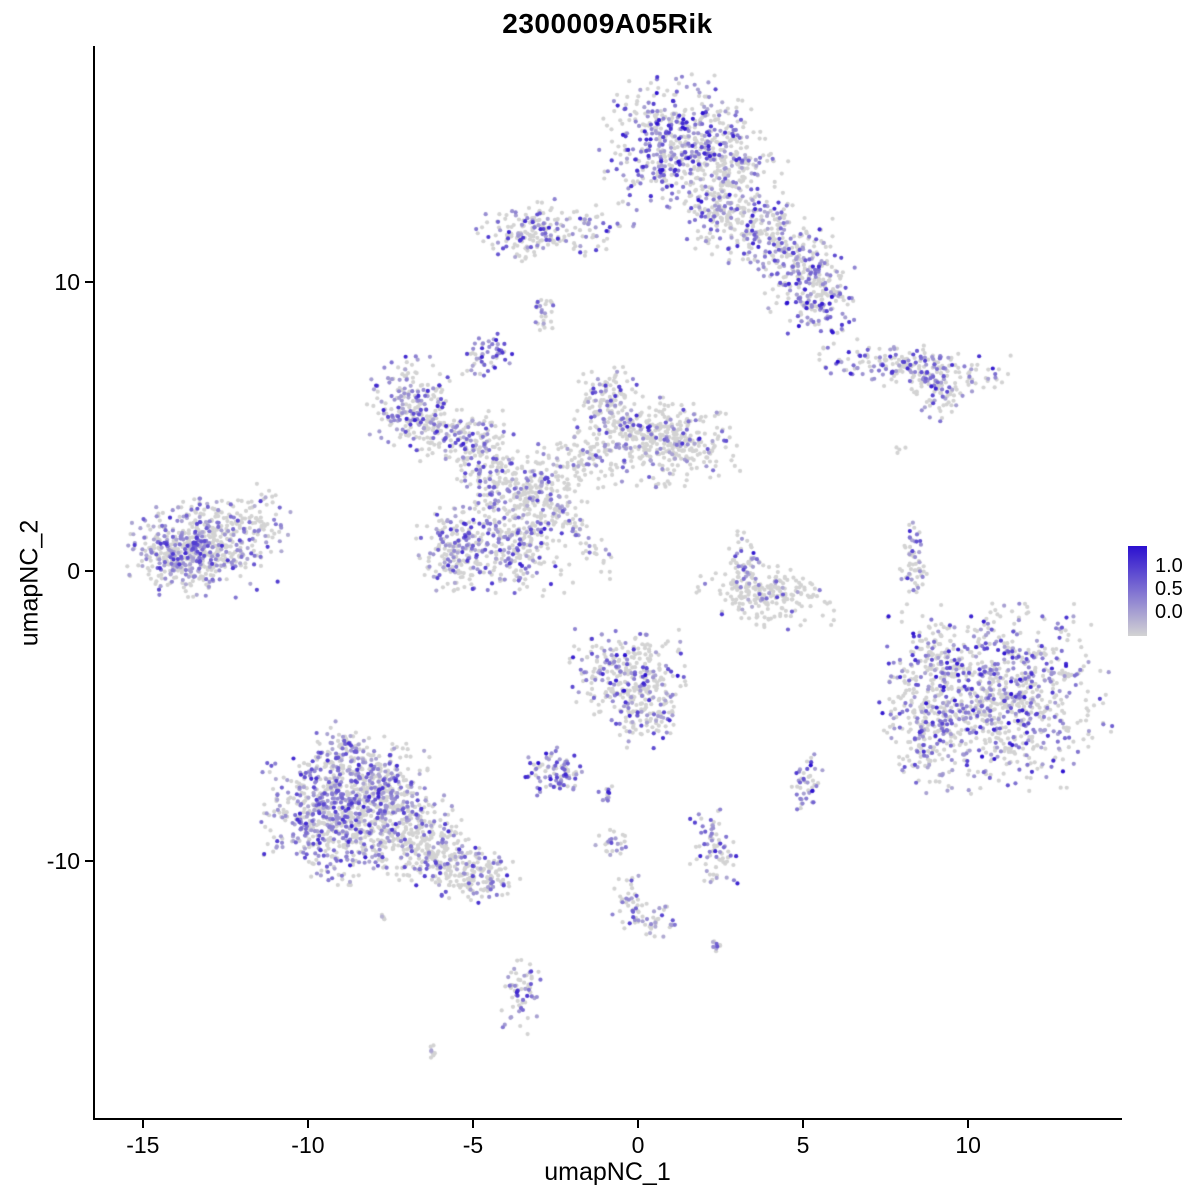 This screenshot has height=1200, width=1200. Describe the element at coordinates (1169, 566) in the screenshot. I see `legend-label-high: 1.0` at that location.